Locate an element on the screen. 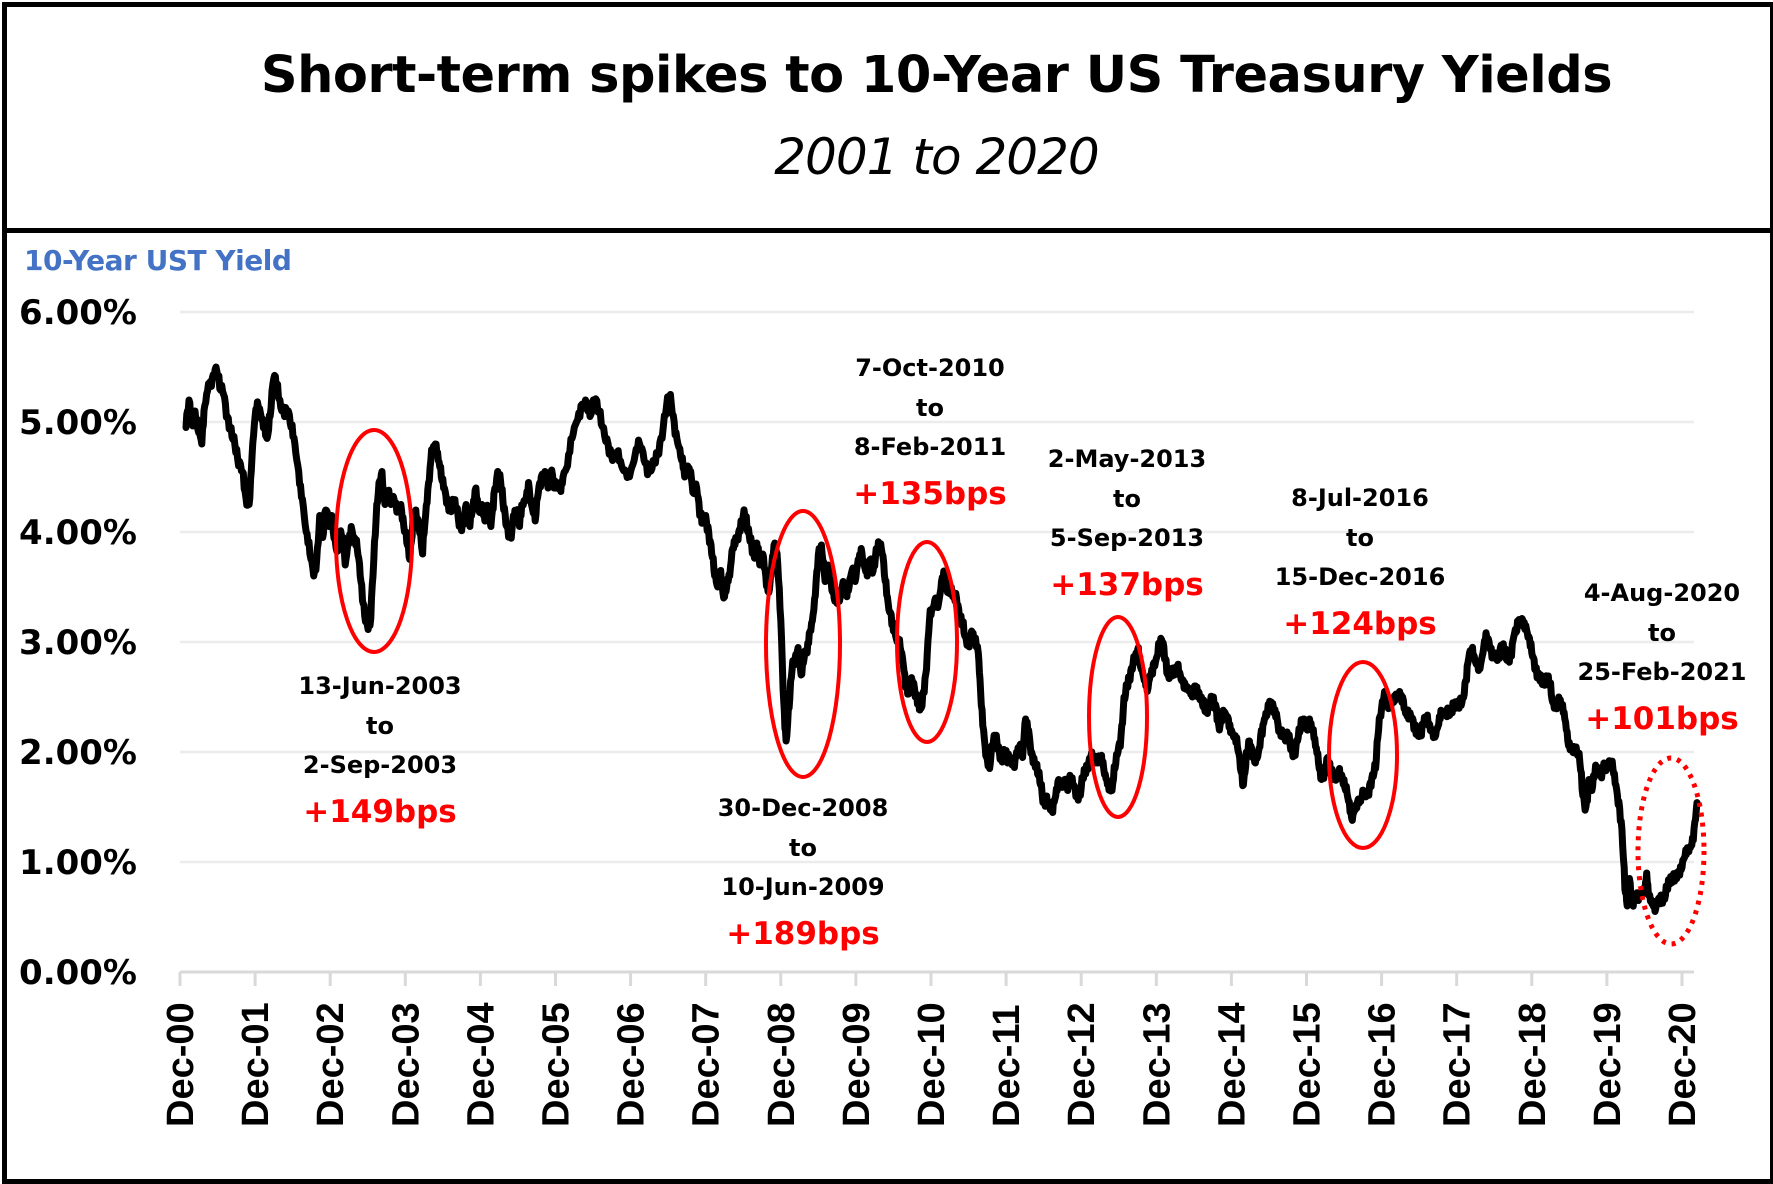  x-tick-label: Dec-07 is located at coordinates (707, 1064).